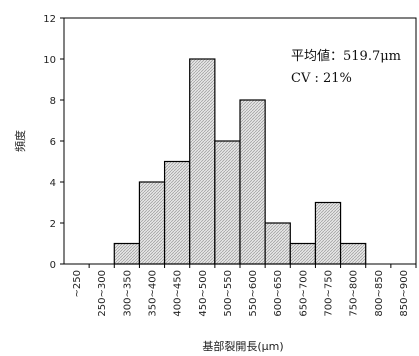  What do you see at coordinates (202, 161) in the screenshot?
I see `bar-450~500` at bounding box center [202, 161].